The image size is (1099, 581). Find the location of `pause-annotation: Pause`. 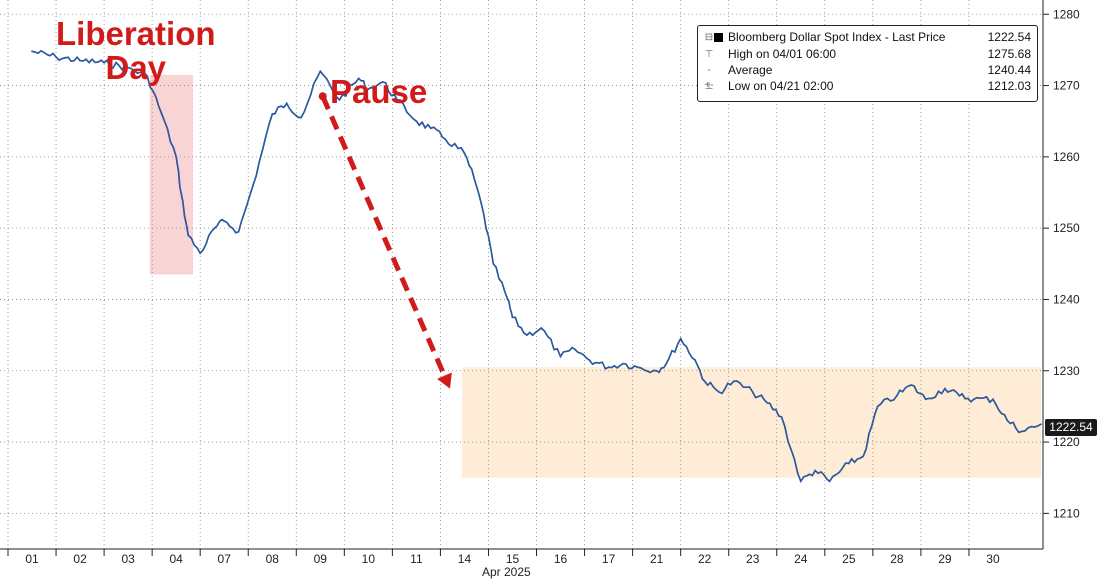

pause-annotation: Pause is located at coordinates (379, 91).